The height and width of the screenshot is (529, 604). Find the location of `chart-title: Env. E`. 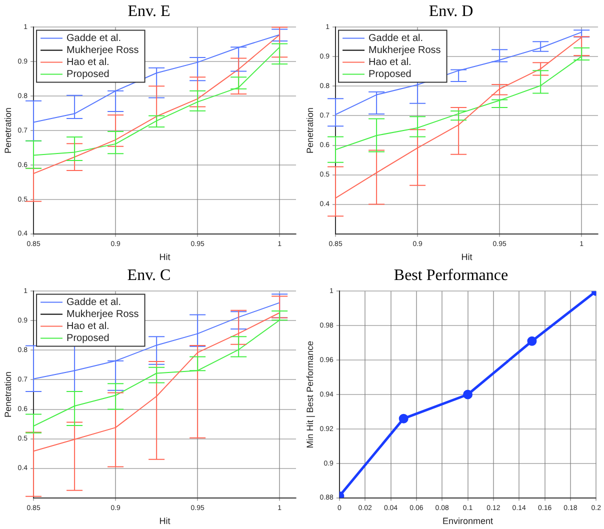

chart-title: Env. E is located at coordinates (149, 11).